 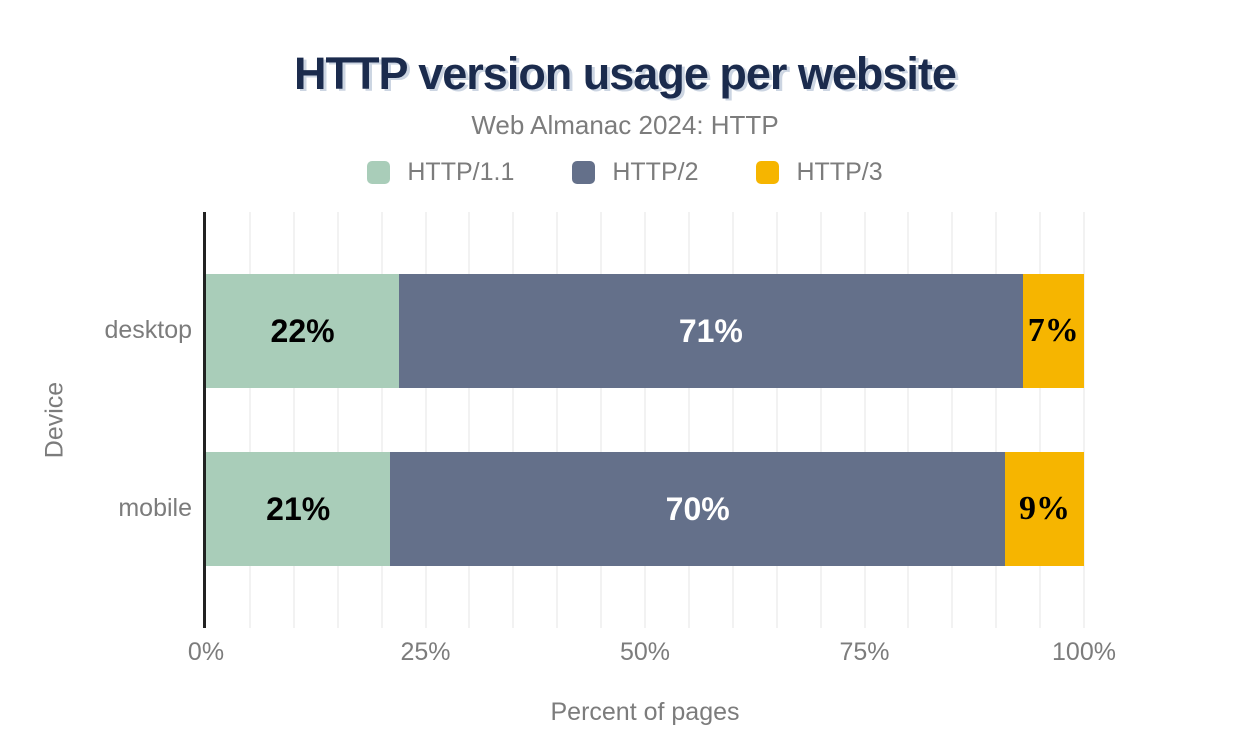 I want to click on bar-value-label: 9%, so click(x=1044, y=508).